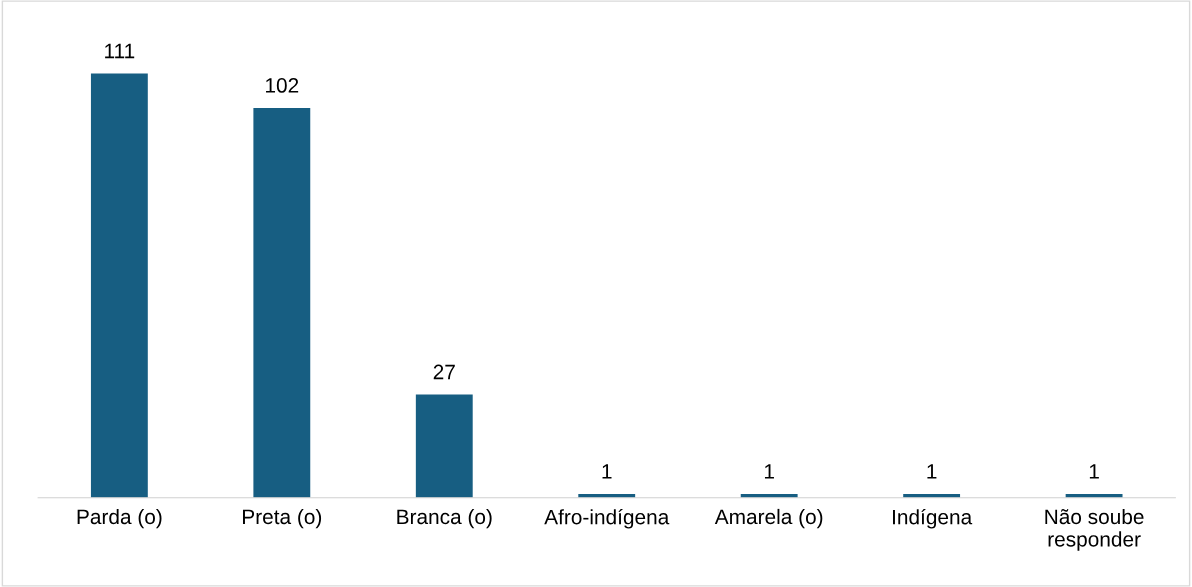 This screenshot has width=1192, height=587. I want to click on data-label: 27, so click(444, 372).